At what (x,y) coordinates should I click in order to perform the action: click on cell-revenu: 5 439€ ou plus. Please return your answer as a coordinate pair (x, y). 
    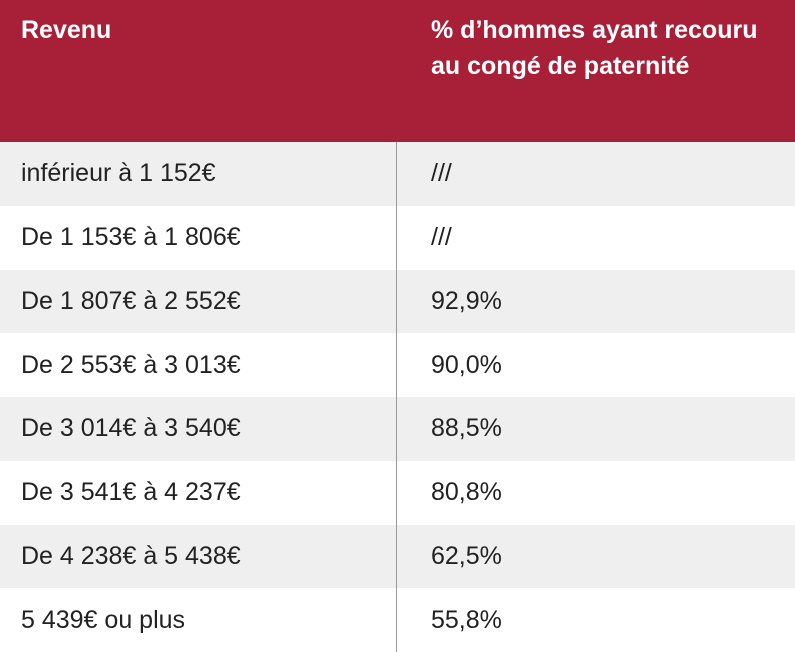
    Looking at the image, I should click on (103, 619).